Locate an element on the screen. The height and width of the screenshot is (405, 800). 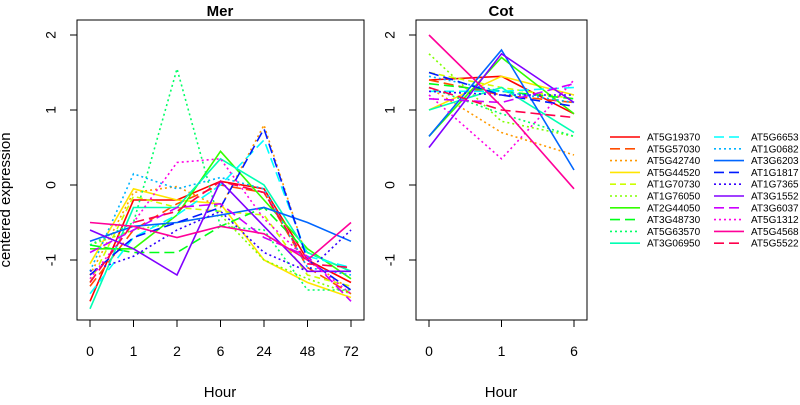
series-line-at5g63570 is located at coordinates (501, 112).